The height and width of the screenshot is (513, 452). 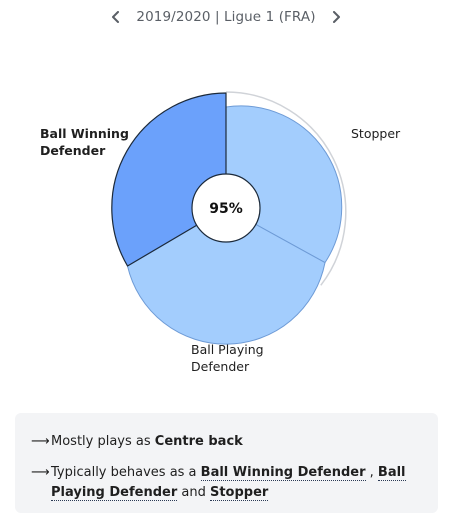 What do you see at coordinates (126, 472) in the screenshot?
I see `summary-text: Typically behaves as a` at bounding box center [126, 472].